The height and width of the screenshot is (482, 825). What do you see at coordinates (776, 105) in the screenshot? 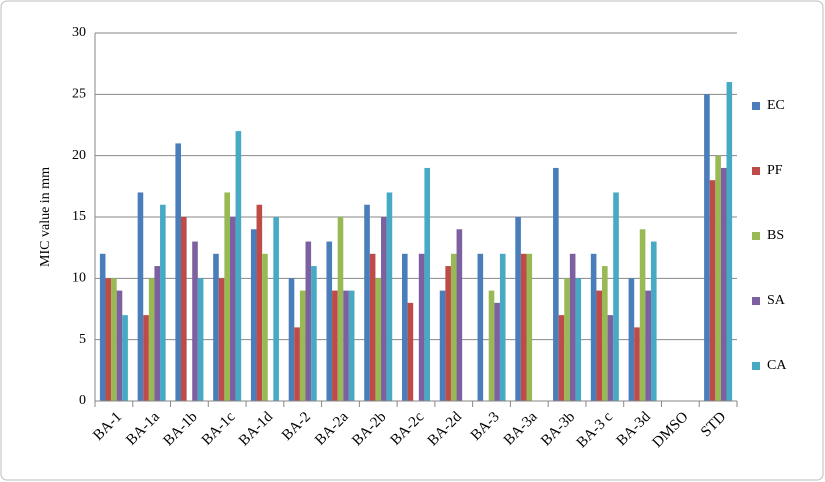
I see `legend-label: EC` at bounding box center [776, 105].